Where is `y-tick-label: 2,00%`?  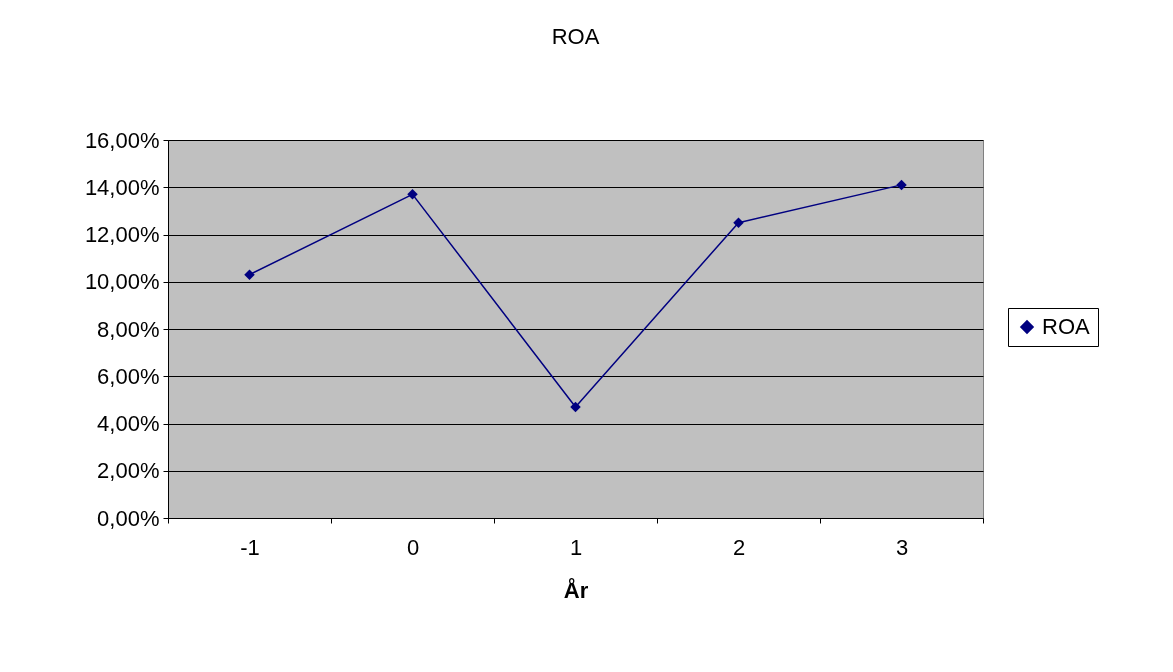
y-tick-label: 2,00% is located at coordinates (128, 471).